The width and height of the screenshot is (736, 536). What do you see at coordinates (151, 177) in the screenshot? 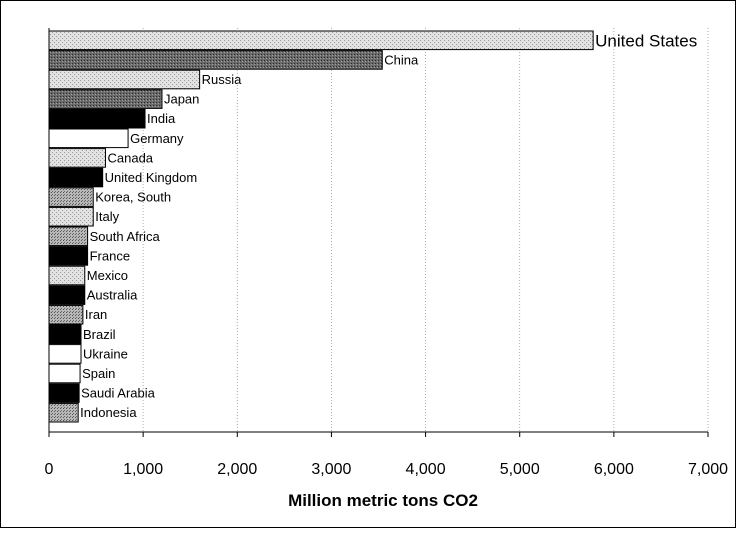
I see `bar-label: United Kingdom` at bounding box center [151, 177].